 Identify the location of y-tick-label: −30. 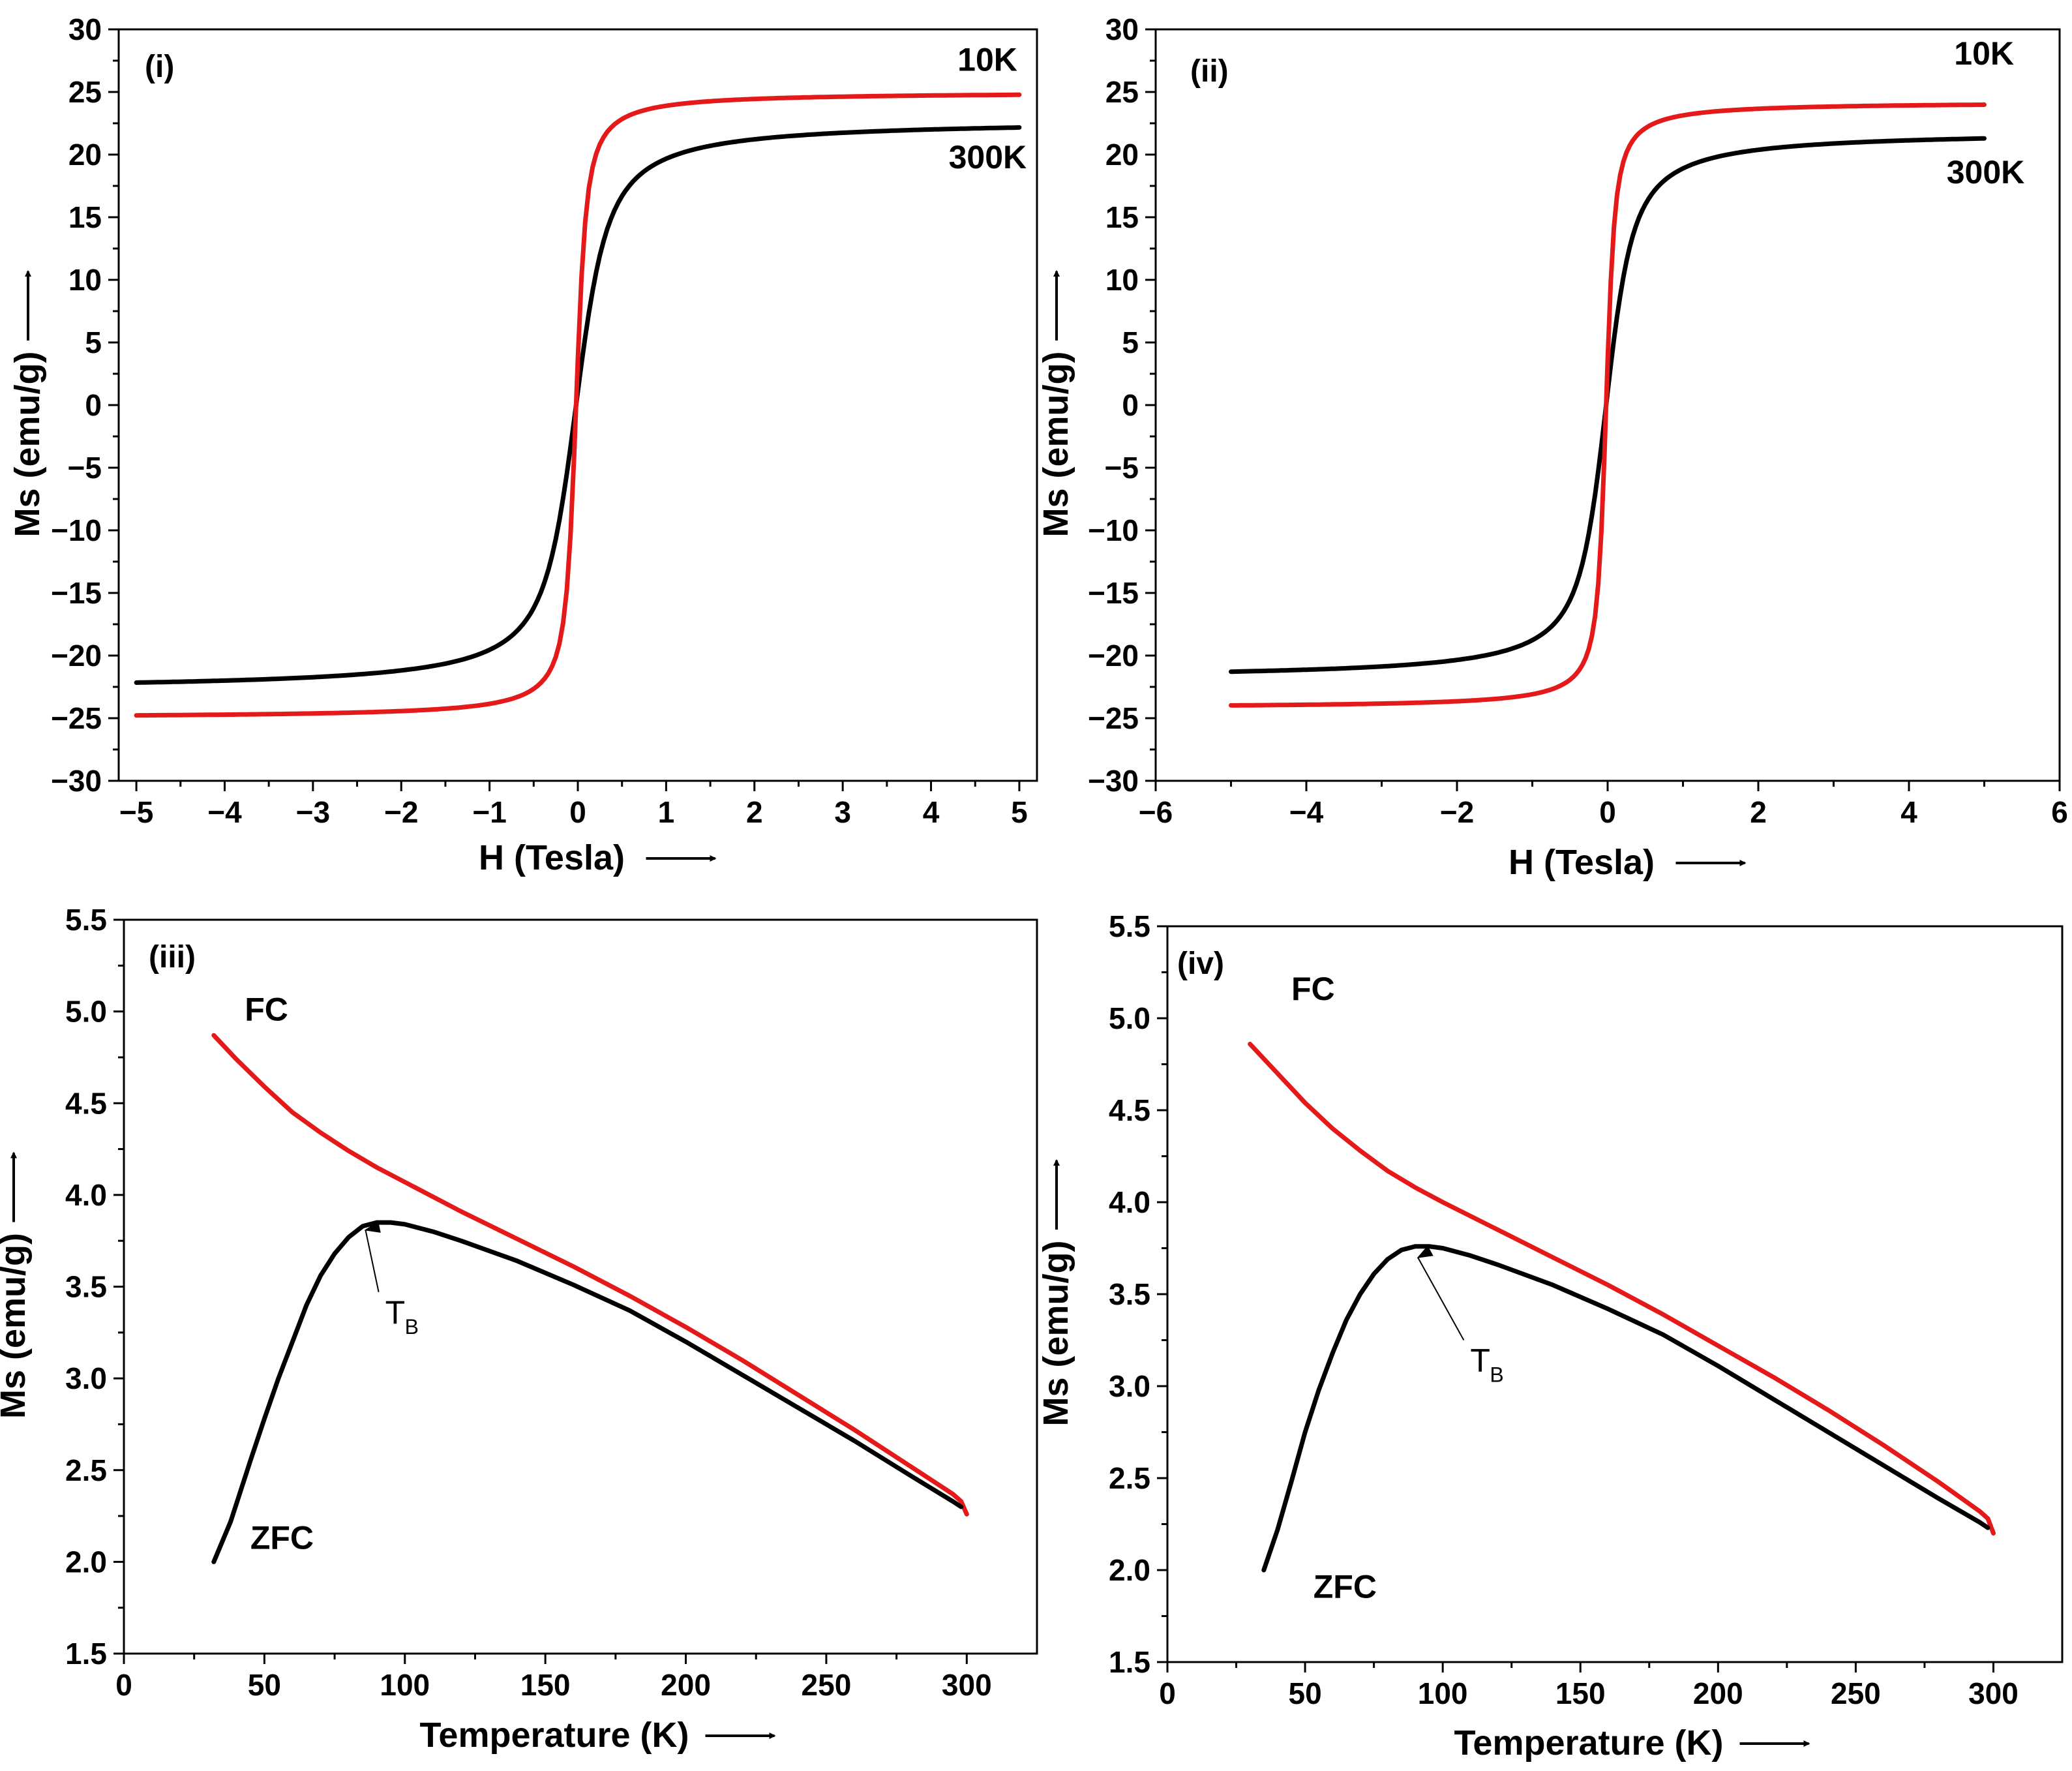
(76, 781).